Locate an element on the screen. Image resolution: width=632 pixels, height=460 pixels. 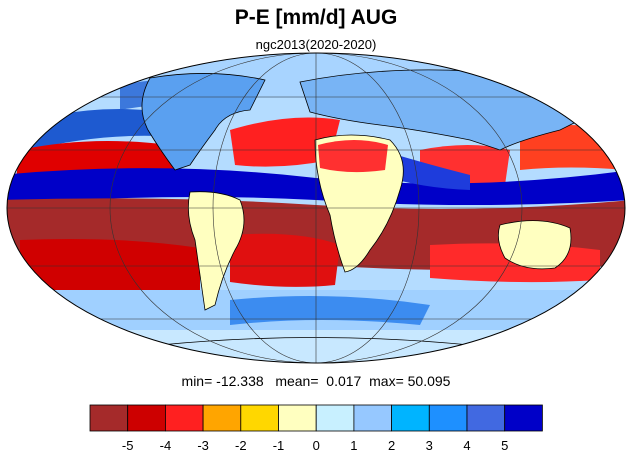
min-label: min= is located at coordinates (197, 381).